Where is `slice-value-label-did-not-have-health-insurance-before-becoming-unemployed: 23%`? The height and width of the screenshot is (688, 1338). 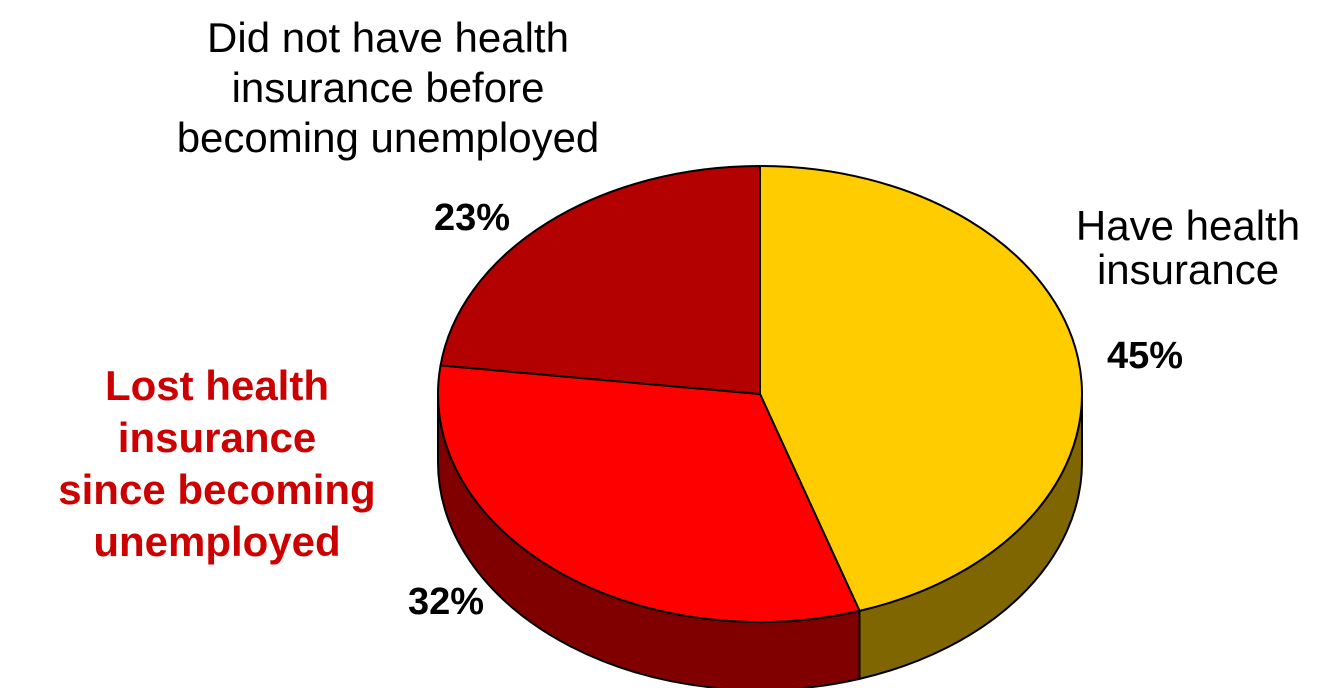
slice-value-label-did-not-have-health-insurance-before-becoming-unemployed: 23% is located at coordinates (472, 218).